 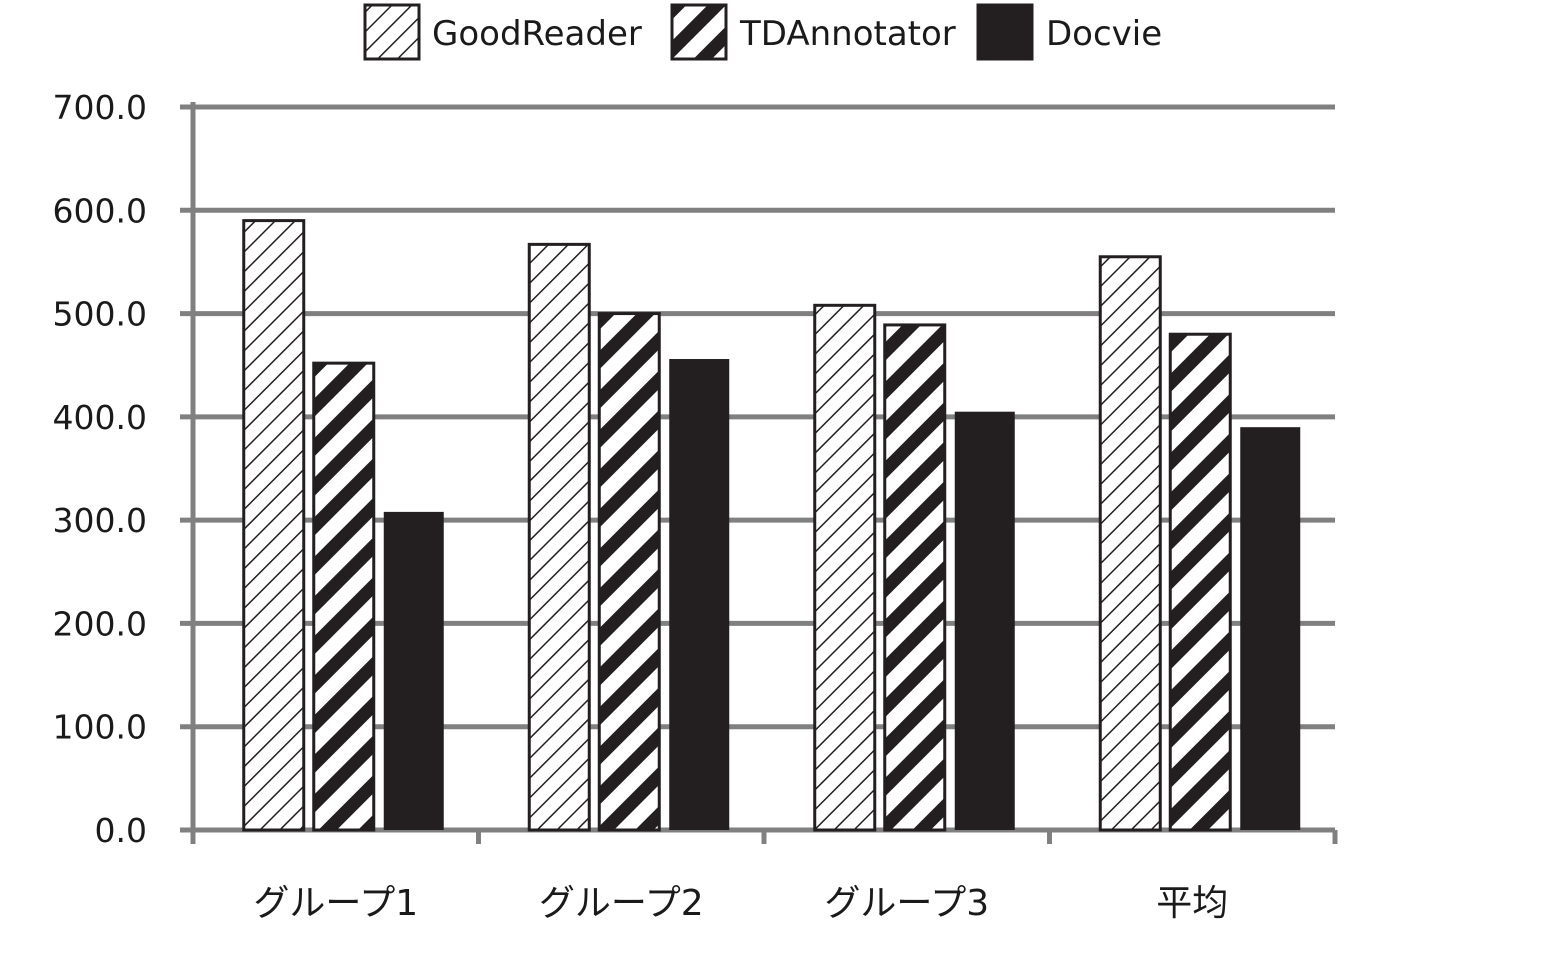 I want to click on y-tick-labels: 0.0 100.0 200.0 300.0 400.0 500.0 600.0 700.0, so click(x=100, y=469).